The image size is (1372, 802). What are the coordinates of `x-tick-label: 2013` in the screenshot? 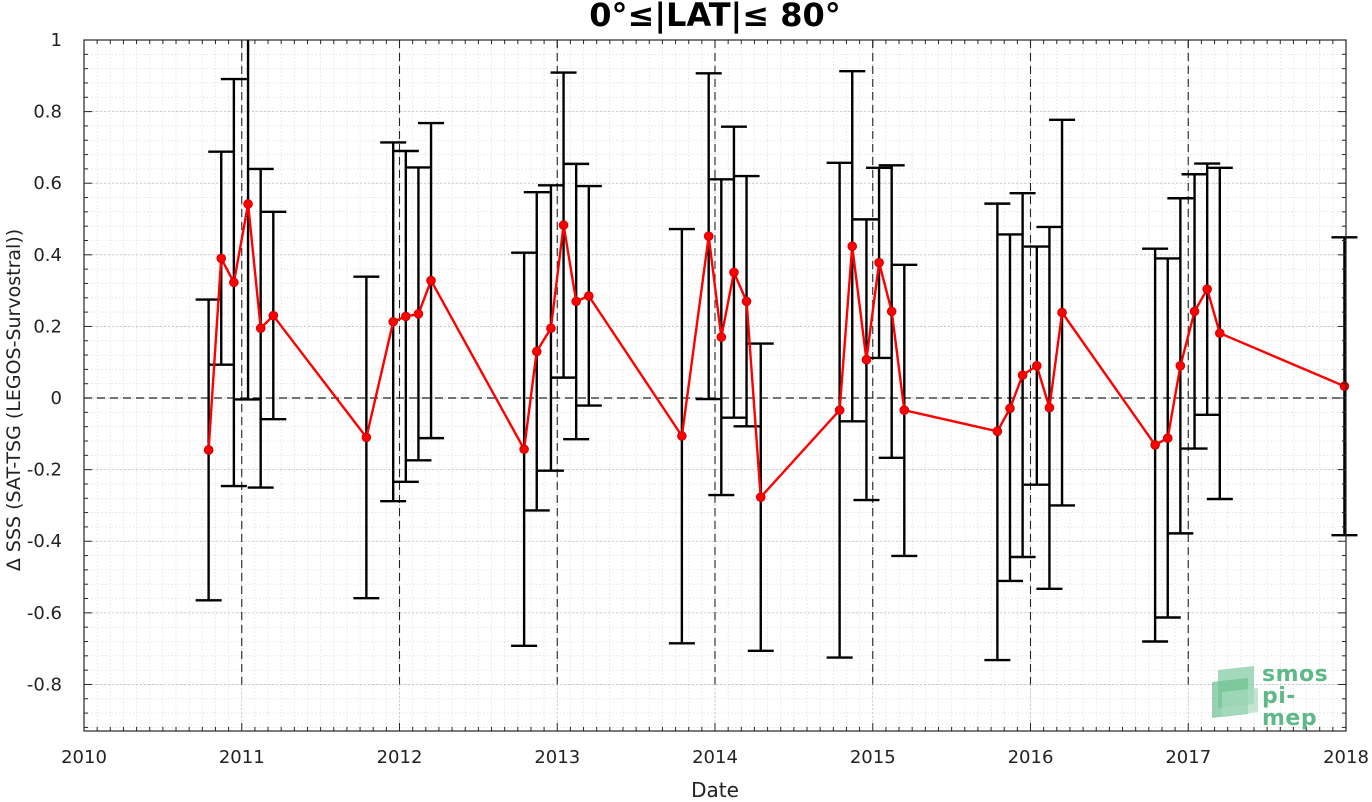 It's located at (557, 757).